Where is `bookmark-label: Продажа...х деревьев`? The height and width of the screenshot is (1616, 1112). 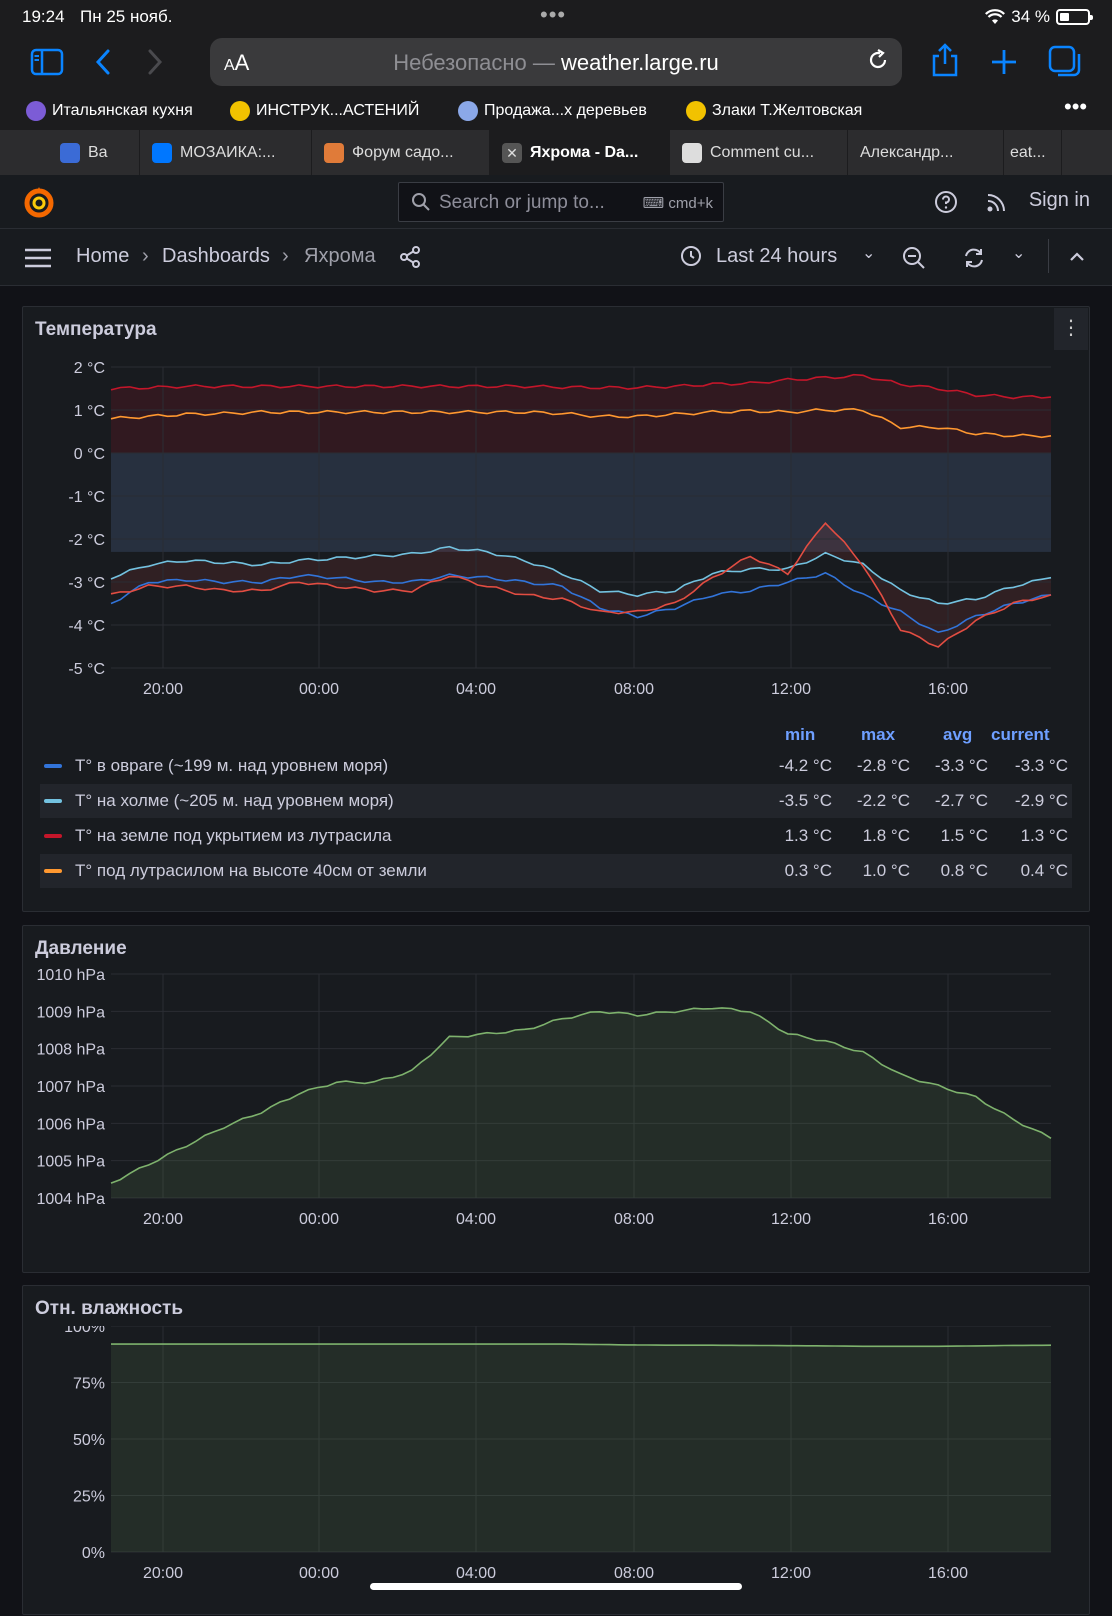 bookmark-label: Продажа...х деревьев is located at coordinates (565, 110).